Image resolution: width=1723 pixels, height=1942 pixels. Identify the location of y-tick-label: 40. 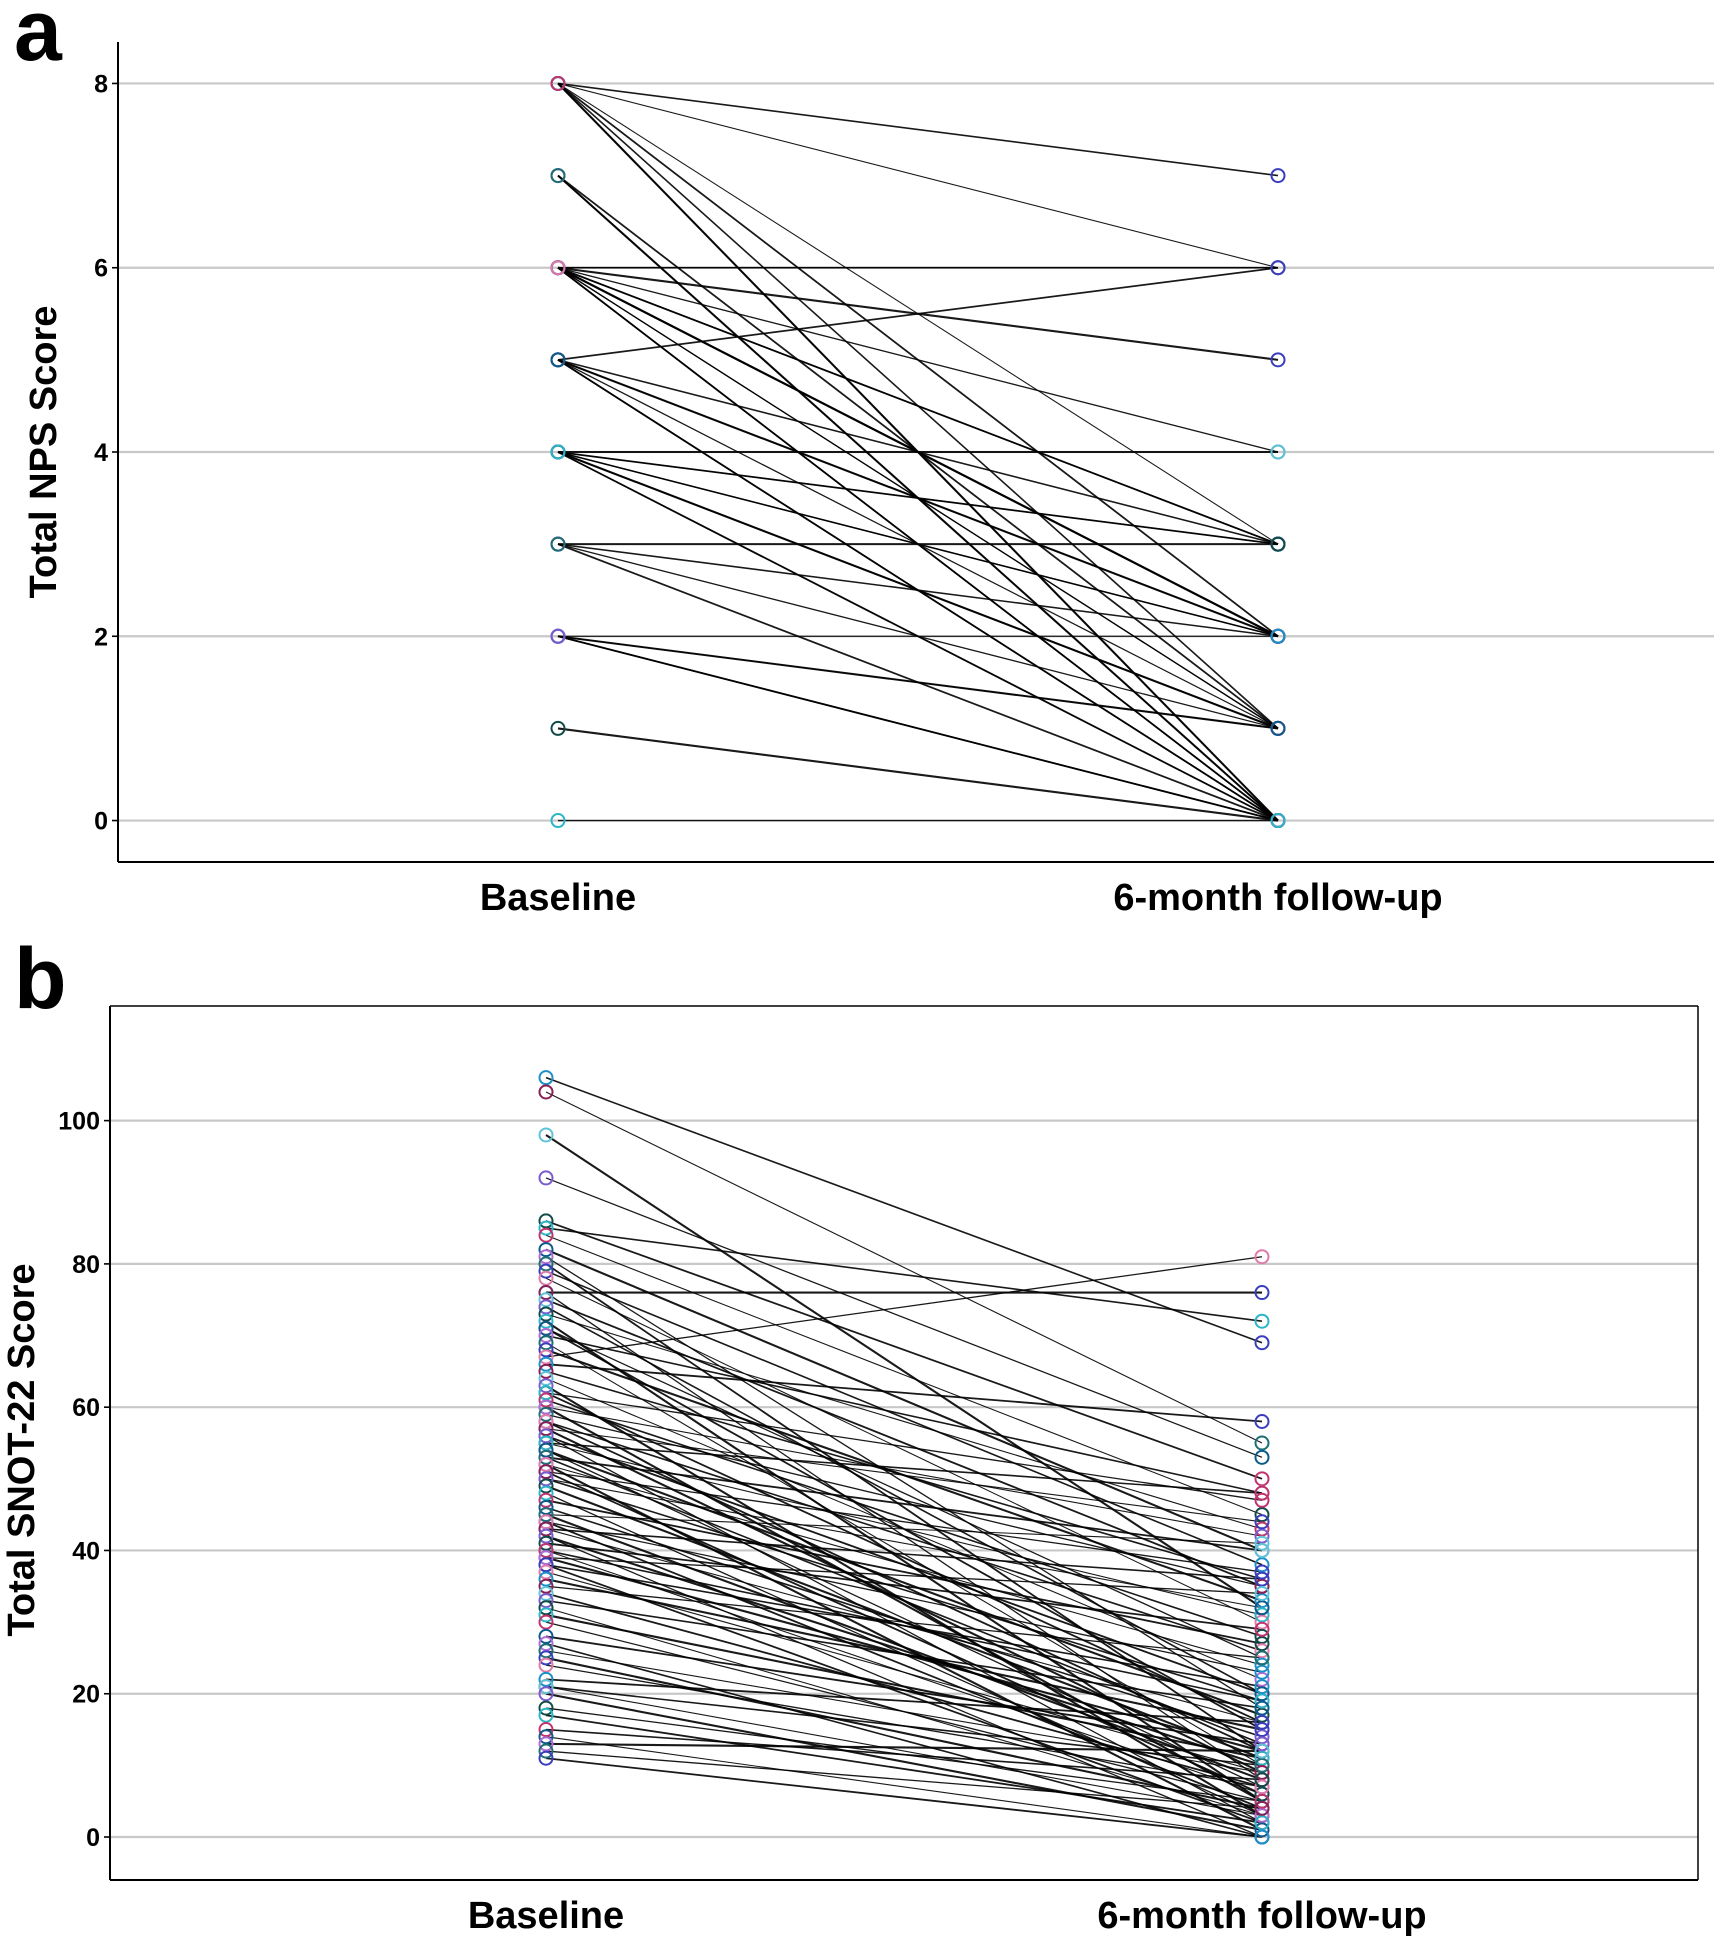
(86, 1551).